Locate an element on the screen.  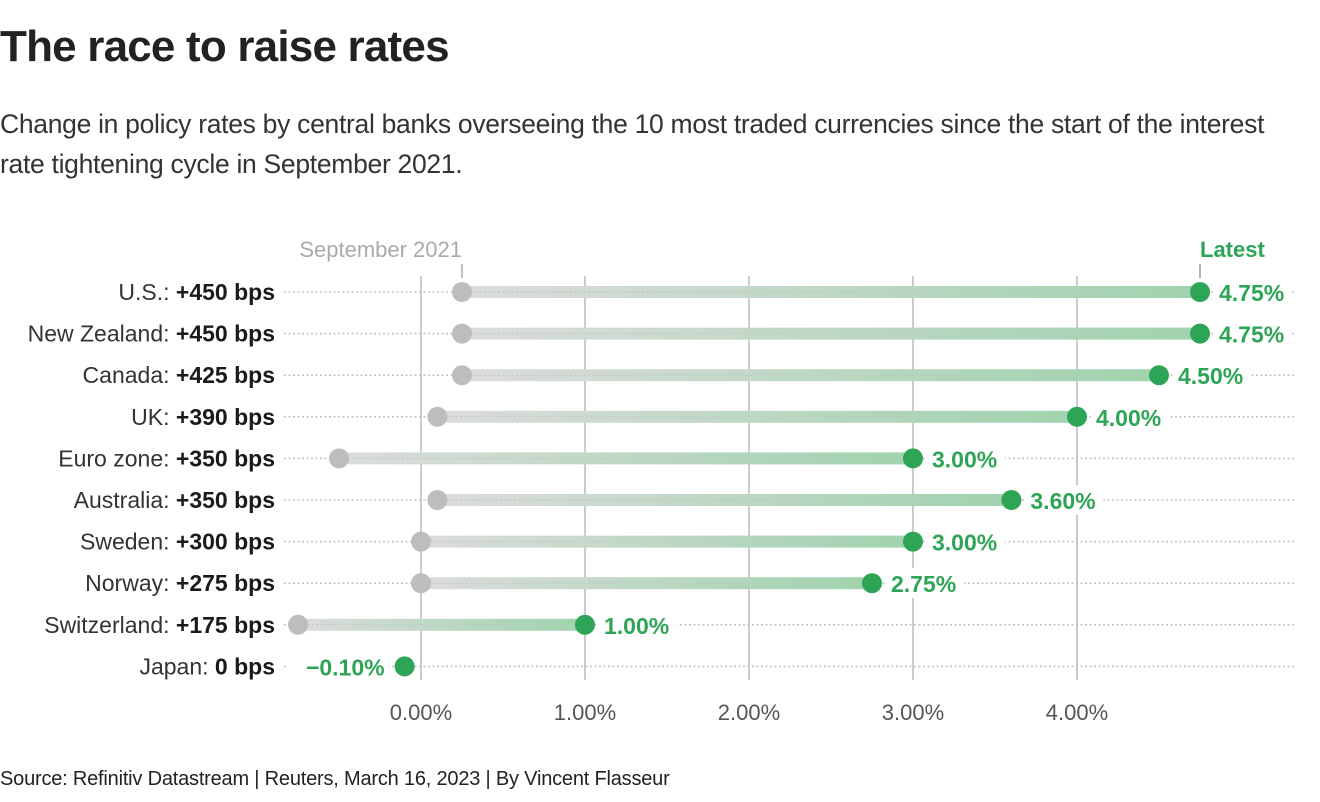
country-name: New Zealand: is located at coordinates (102, 334).